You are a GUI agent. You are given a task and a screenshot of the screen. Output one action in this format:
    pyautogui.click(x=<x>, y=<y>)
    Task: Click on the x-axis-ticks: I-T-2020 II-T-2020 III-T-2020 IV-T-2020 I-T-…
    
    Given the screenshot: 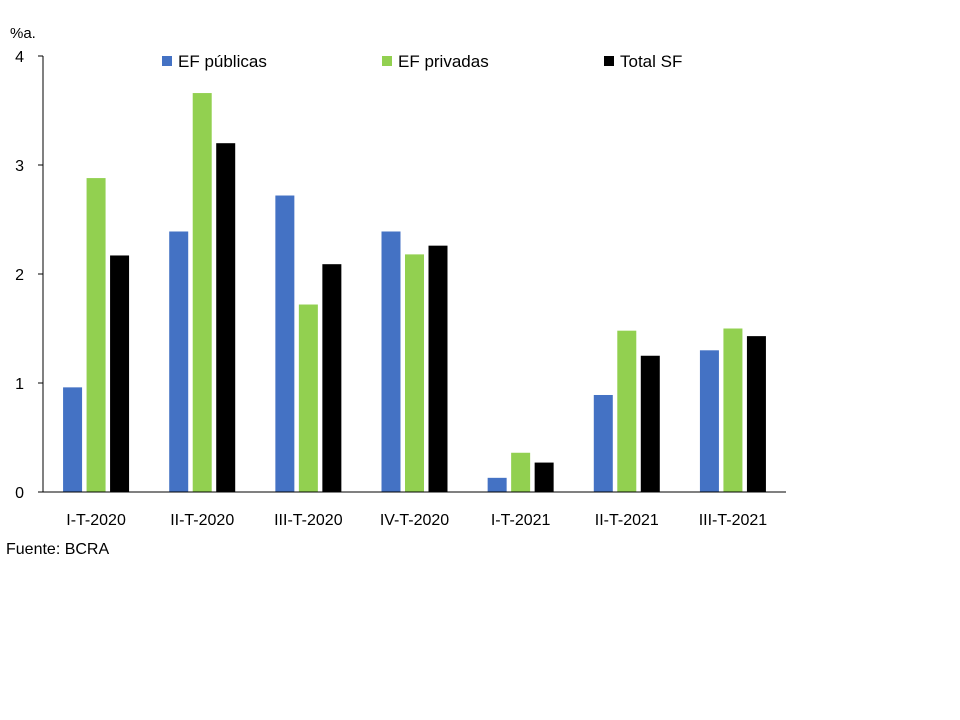 What is the action you would take?
    pyautogui.click(x=416, y=520)
    